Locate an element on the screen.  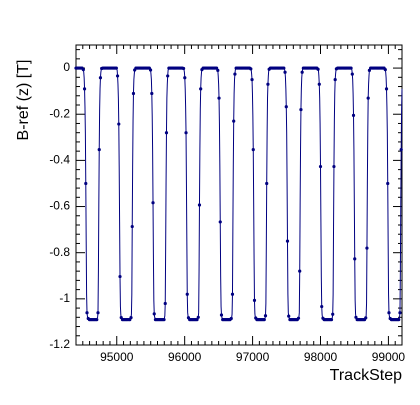
x-tick-label: 98000 is located at coordinates (321, 357).